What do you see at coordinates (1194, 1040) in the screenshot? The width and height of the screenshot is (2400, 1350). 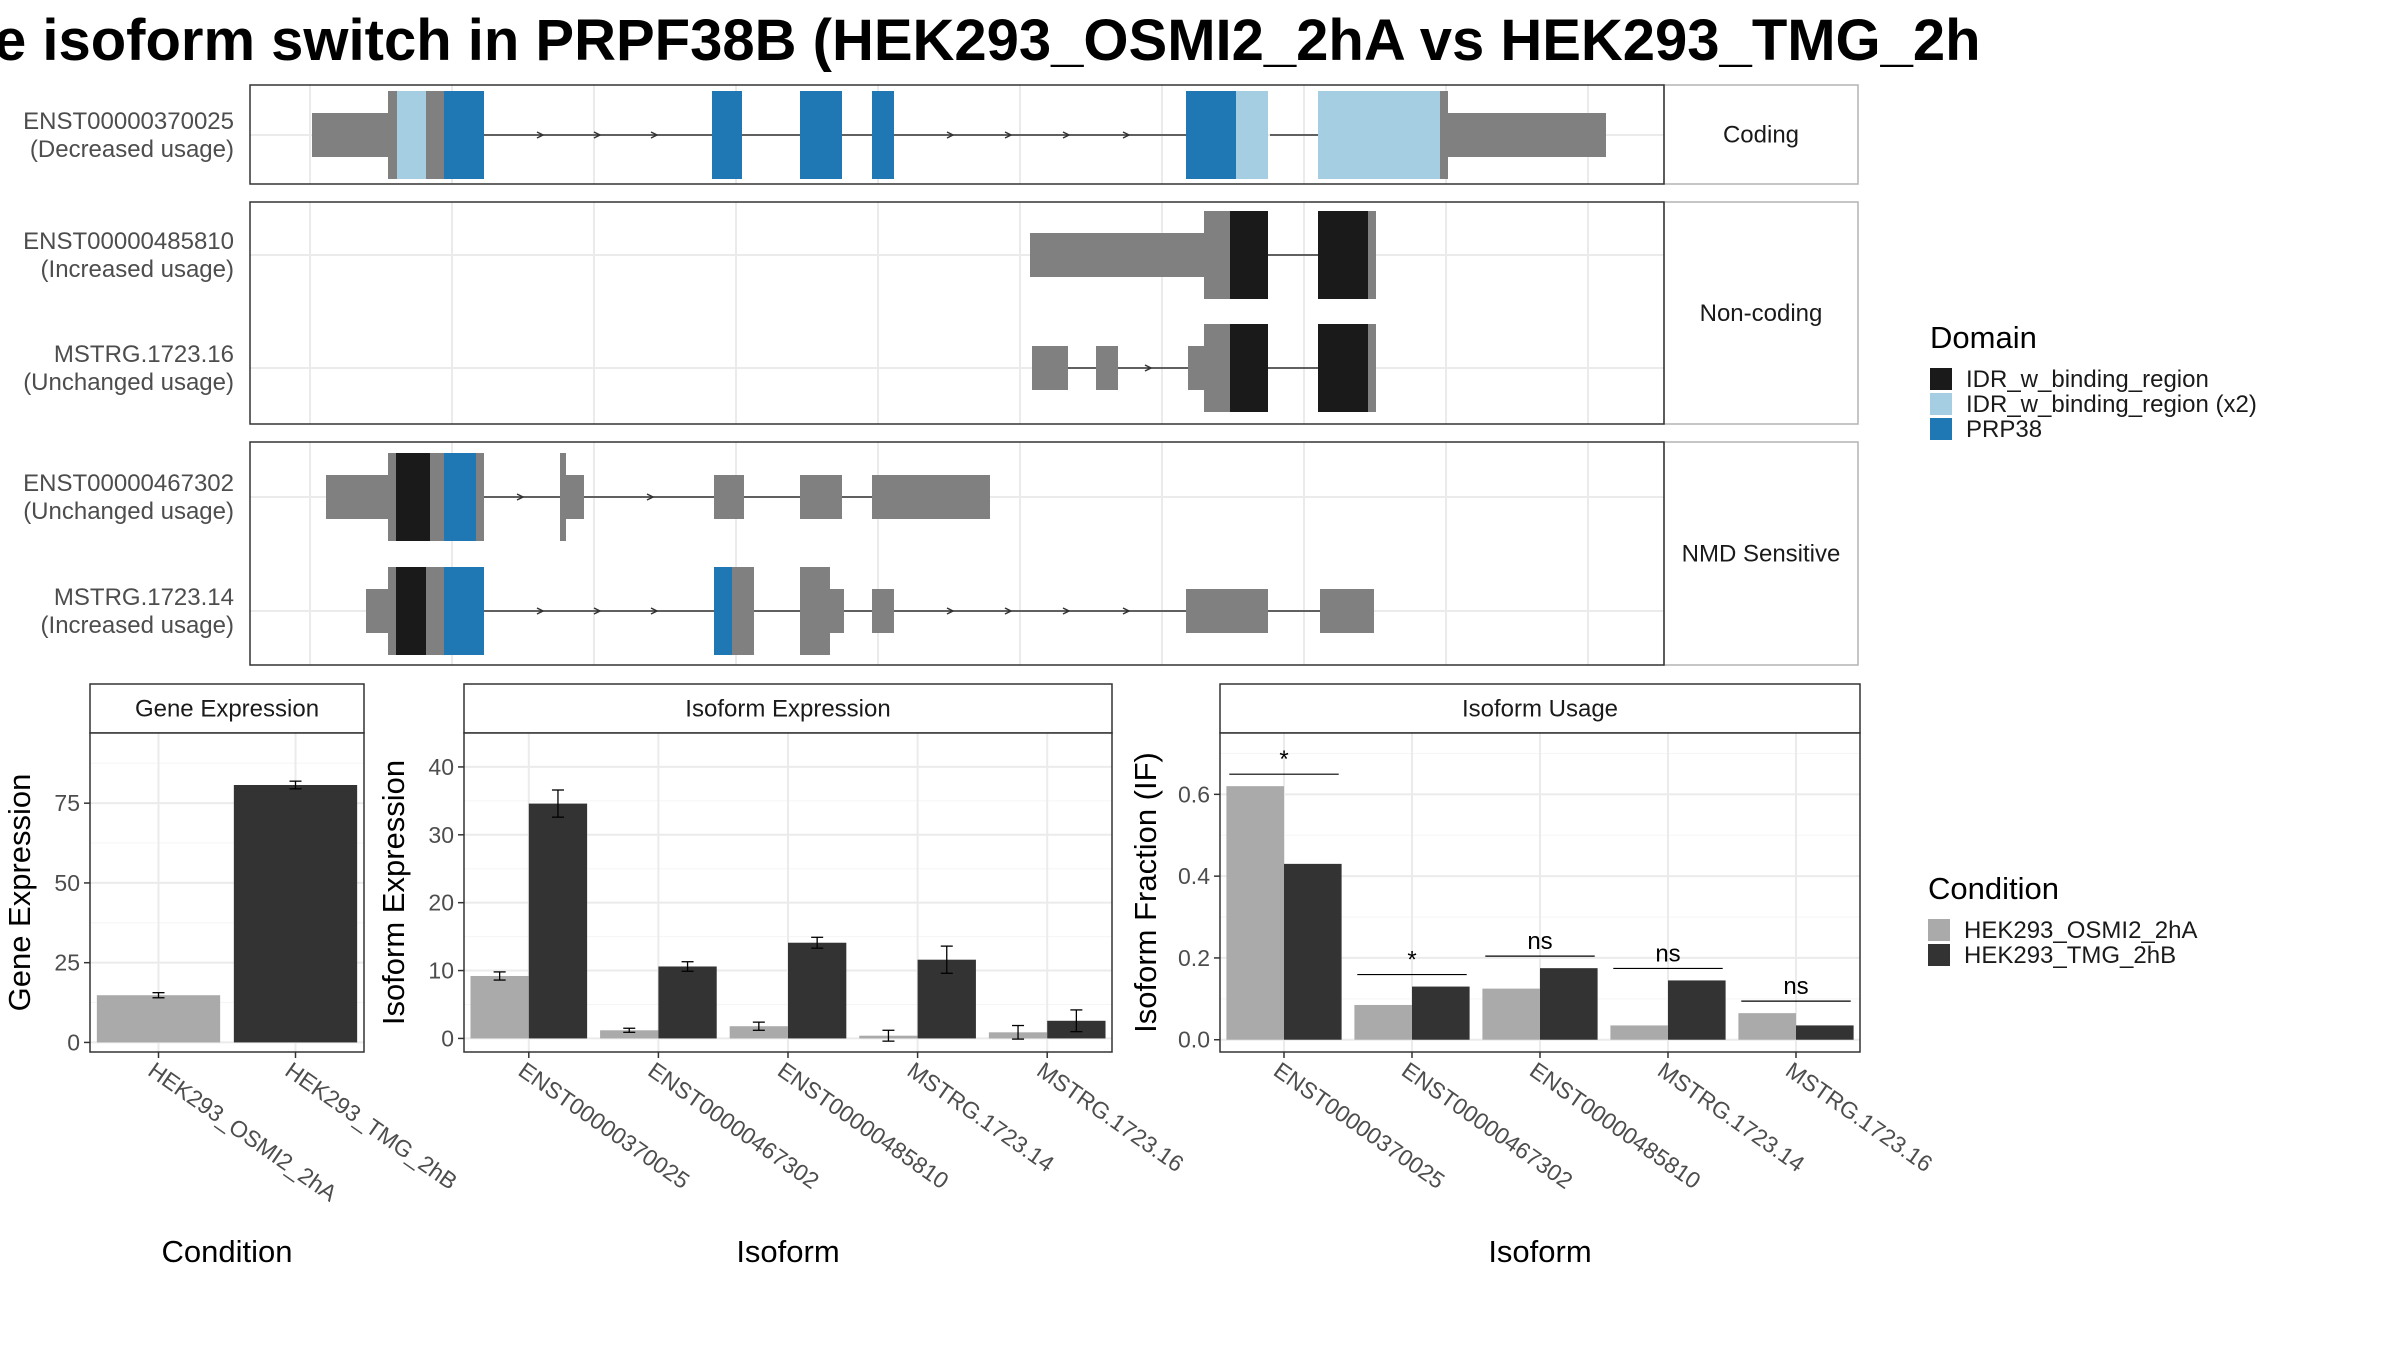 I see `y-tick-label: 0.0` at bounding box center [1194, 1040].